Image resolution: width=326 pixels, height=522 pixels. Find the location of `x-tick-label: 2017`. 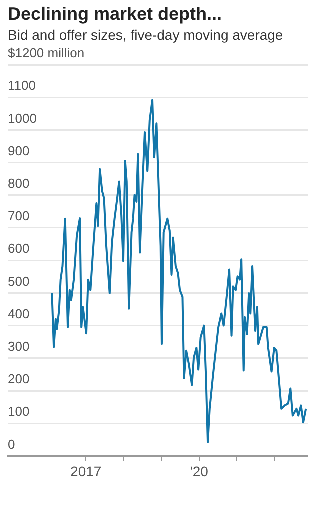

x-tick-label: 2017 is located at coordinates (86, 471).